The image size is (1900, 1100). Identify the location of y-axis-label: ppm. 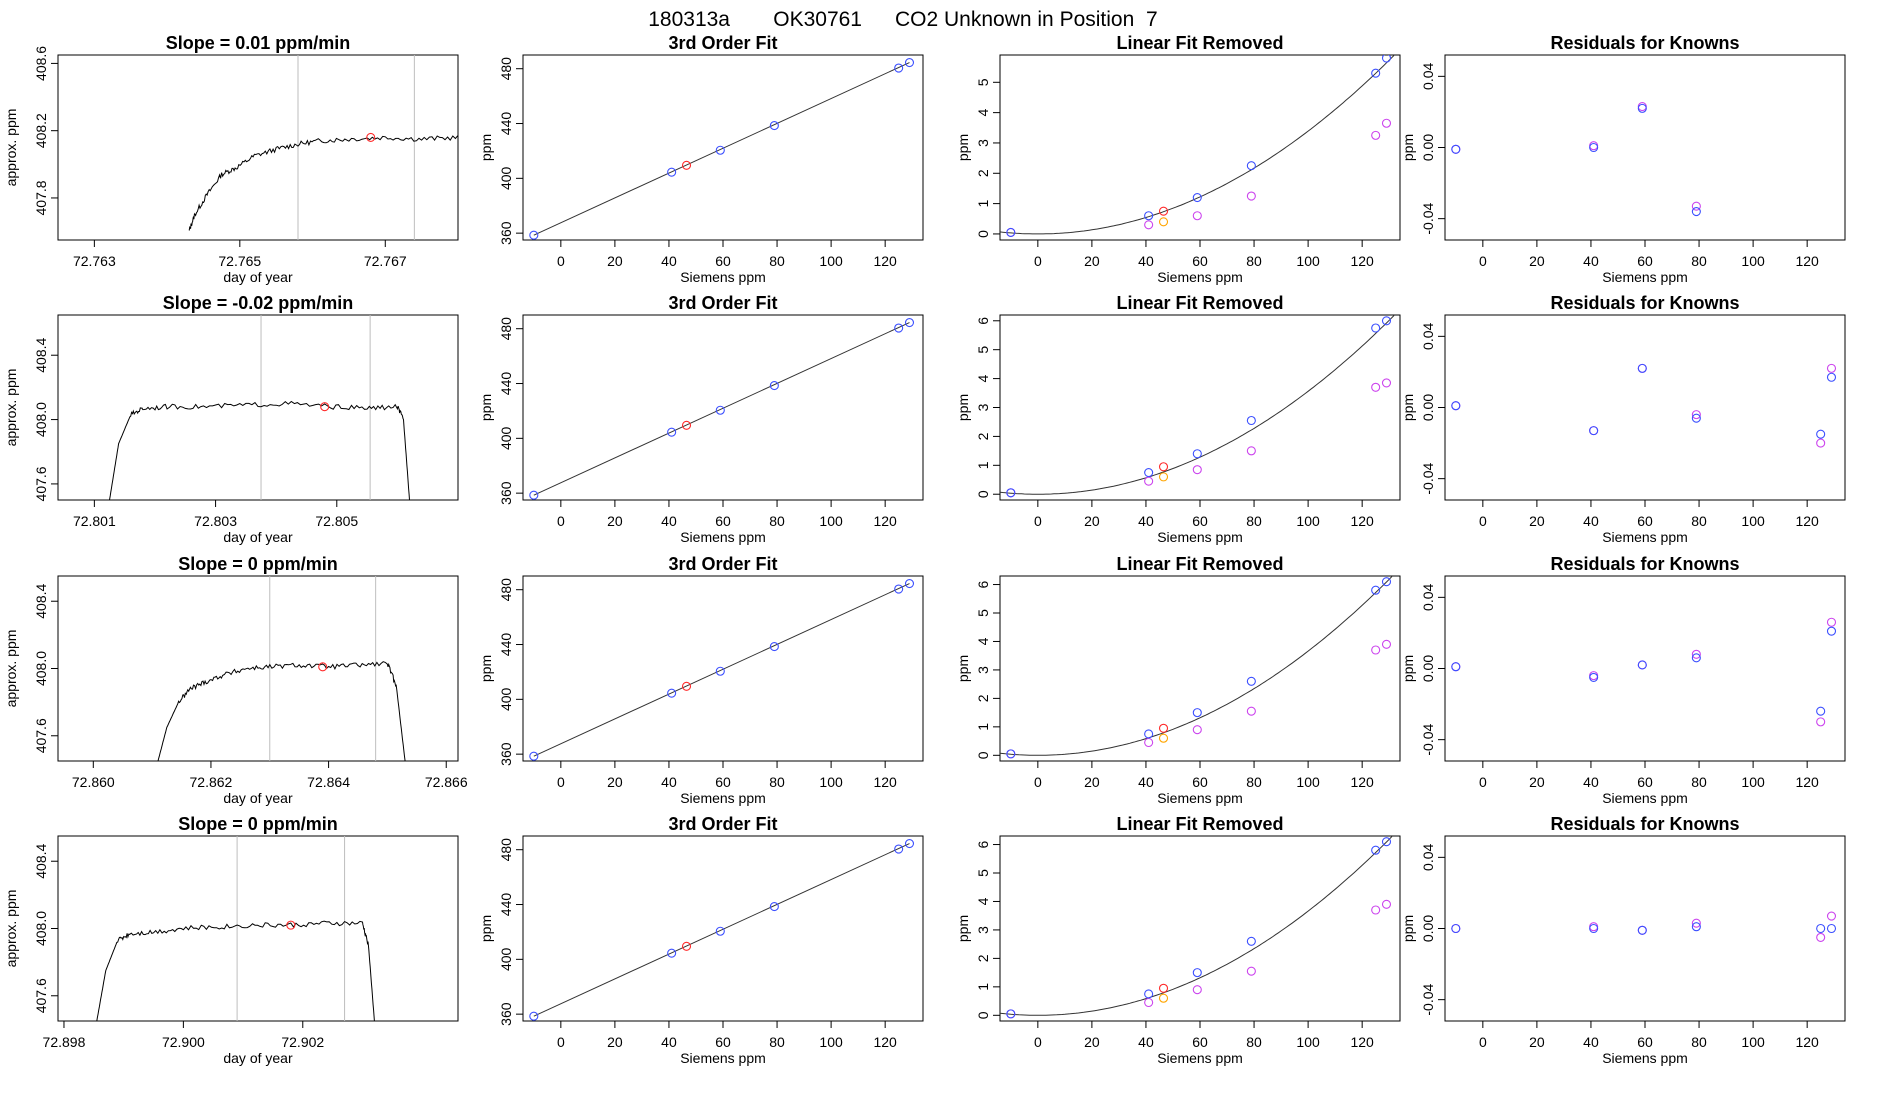
(963, 147).